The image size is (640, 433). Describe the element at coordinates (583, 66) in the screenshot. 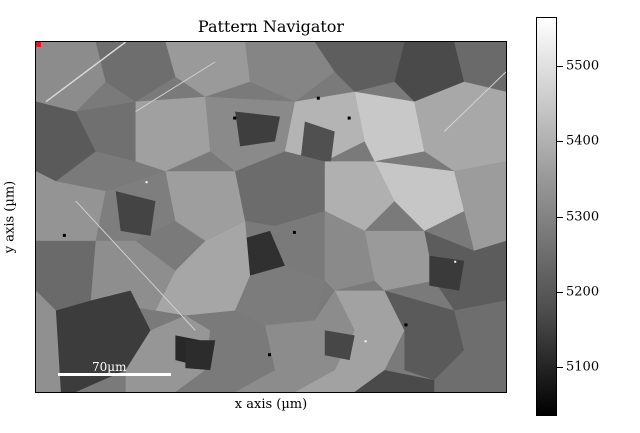

I see `colorbar-tick-label: 5500` at that location.